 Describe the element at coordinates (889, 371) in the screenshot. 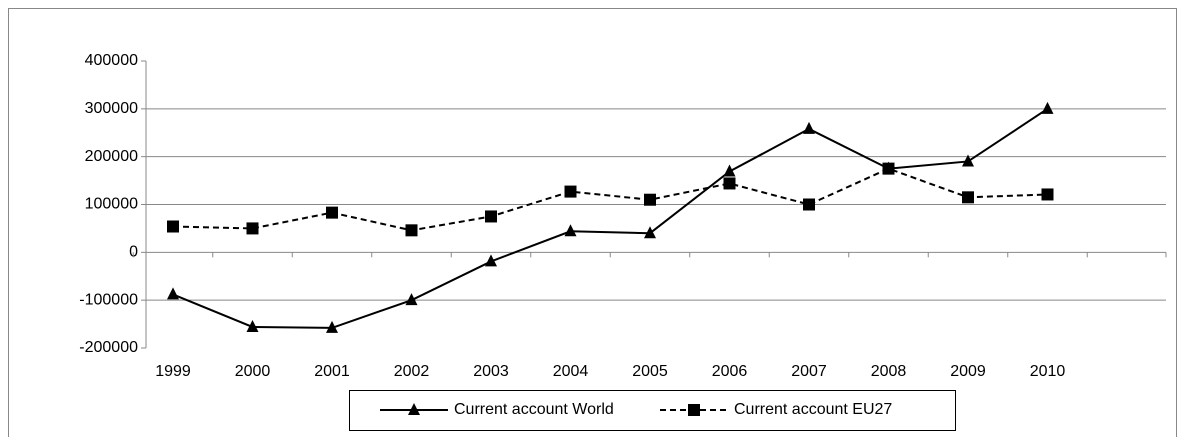

I see `x-tick-label: 2008` at that location.